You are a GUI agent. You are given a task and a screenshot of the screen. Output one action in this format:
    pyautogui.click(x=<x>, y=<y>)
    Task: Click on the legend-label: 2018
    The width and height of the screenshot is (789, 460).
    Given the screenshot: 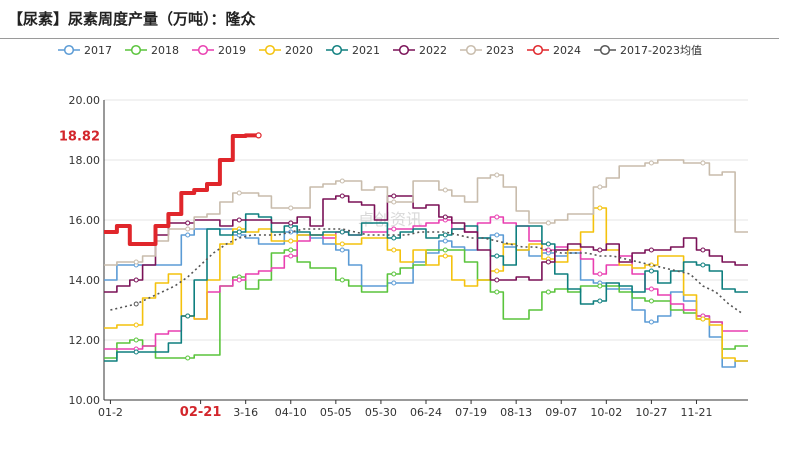 What is the action you would take?
    pyautogui.click(x=165, y=50)
    